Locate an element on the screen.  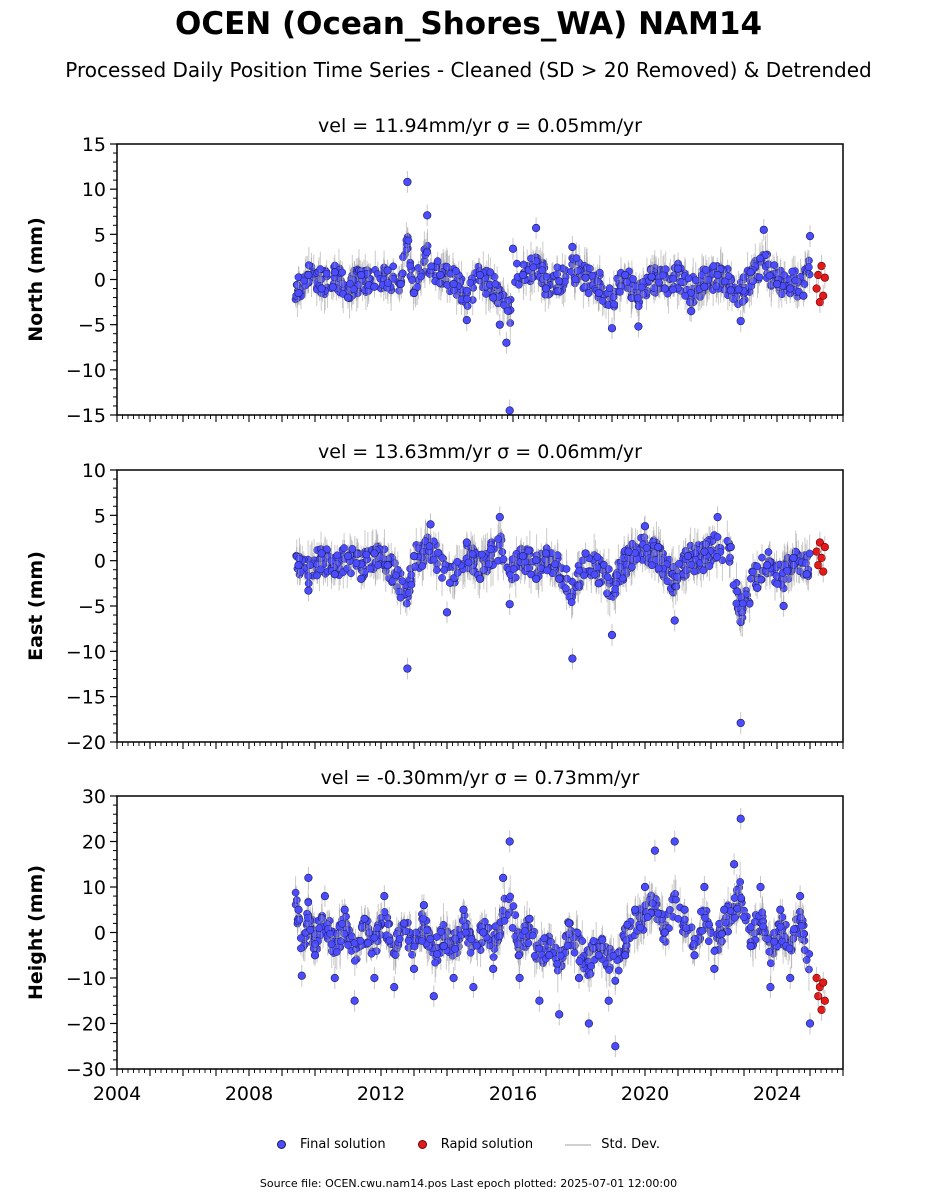
y-tick-label: −20 is located at coordinates (86, 1025).